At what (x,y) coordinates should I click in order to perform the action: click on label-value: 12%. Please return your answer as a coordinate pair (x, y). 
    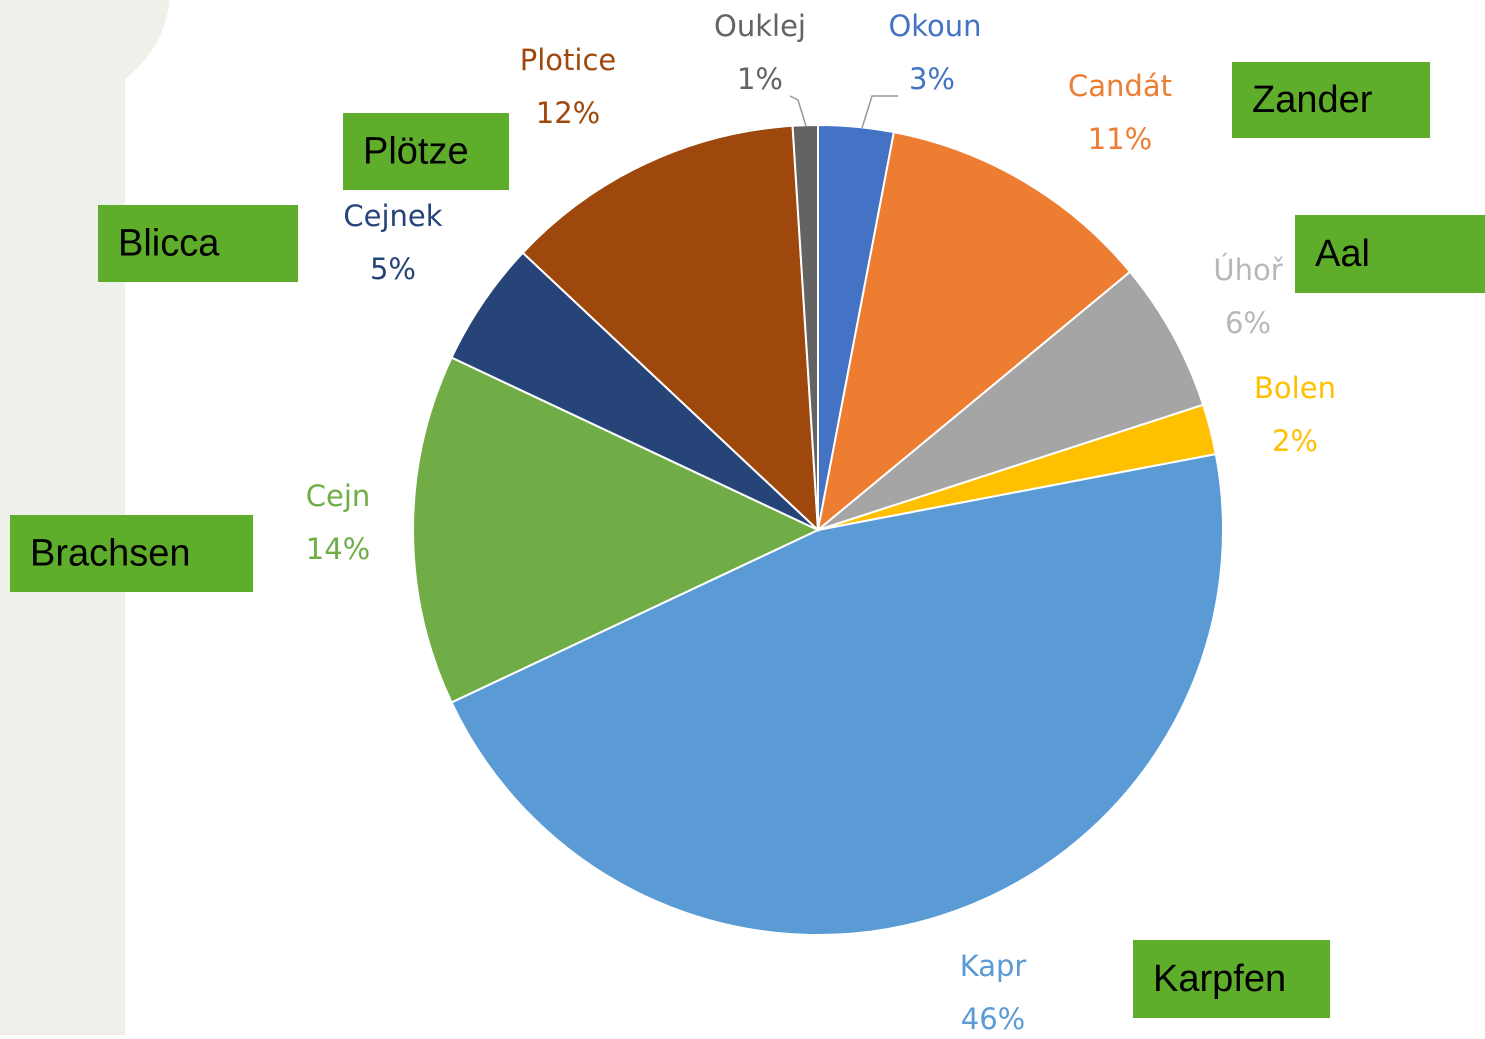
    Looking at the image, I should click on (568, 113).